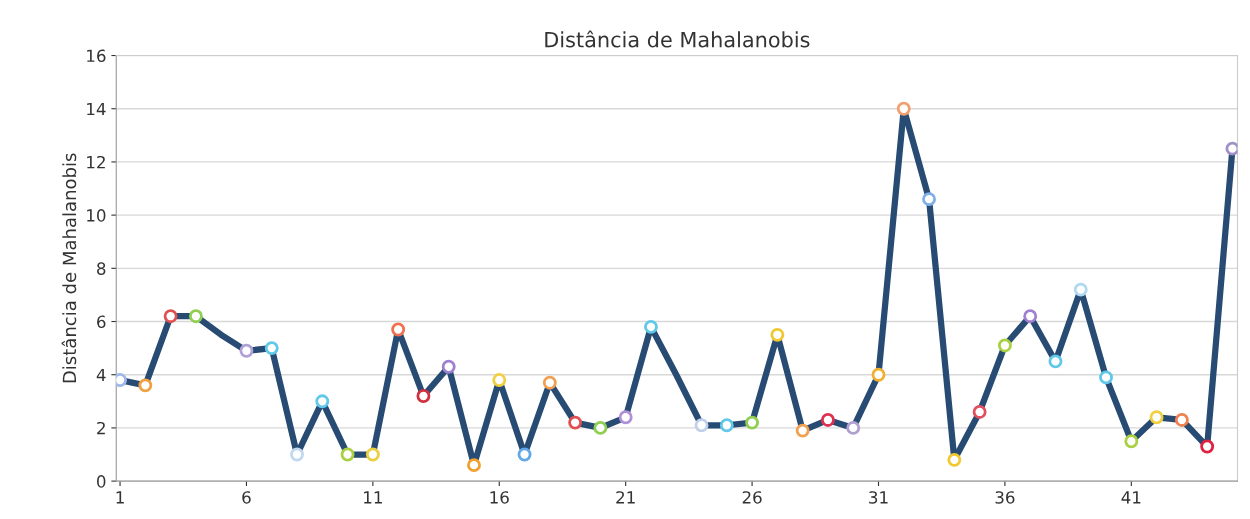 This screenshot has height=519, width=1250. What do you see at coordinates (101, 481) in the screenshot?
I see `y-tick-label: 0` at bounding box center [101, 481].